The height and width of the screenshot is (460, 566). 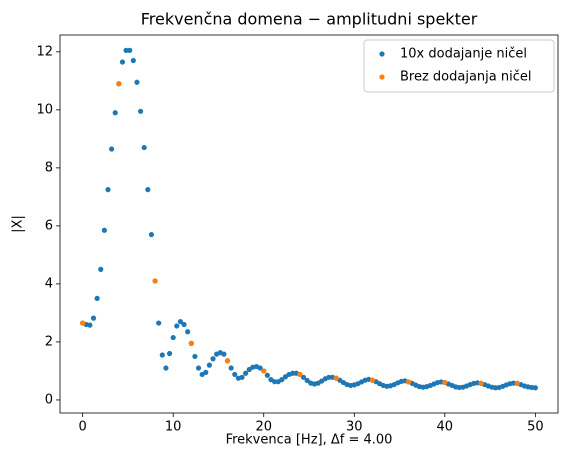 I want to click on x-tick-label: 50, so click(x=535, y=427).